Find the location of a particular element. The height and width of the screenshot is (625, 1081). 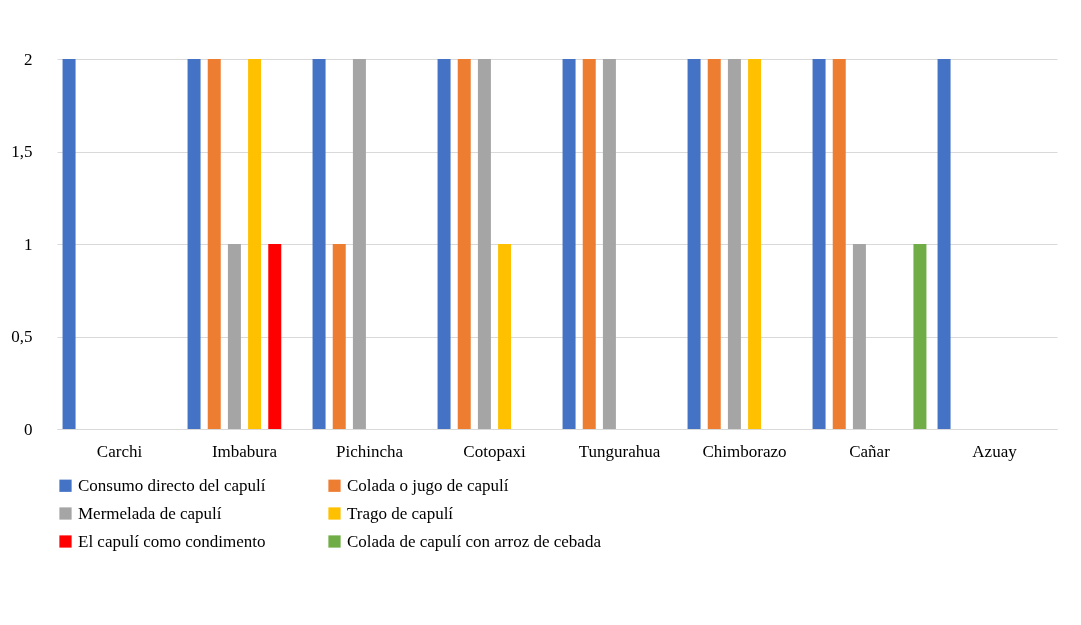

x-tick-label: Carchi is located at coordinates (119, 451).